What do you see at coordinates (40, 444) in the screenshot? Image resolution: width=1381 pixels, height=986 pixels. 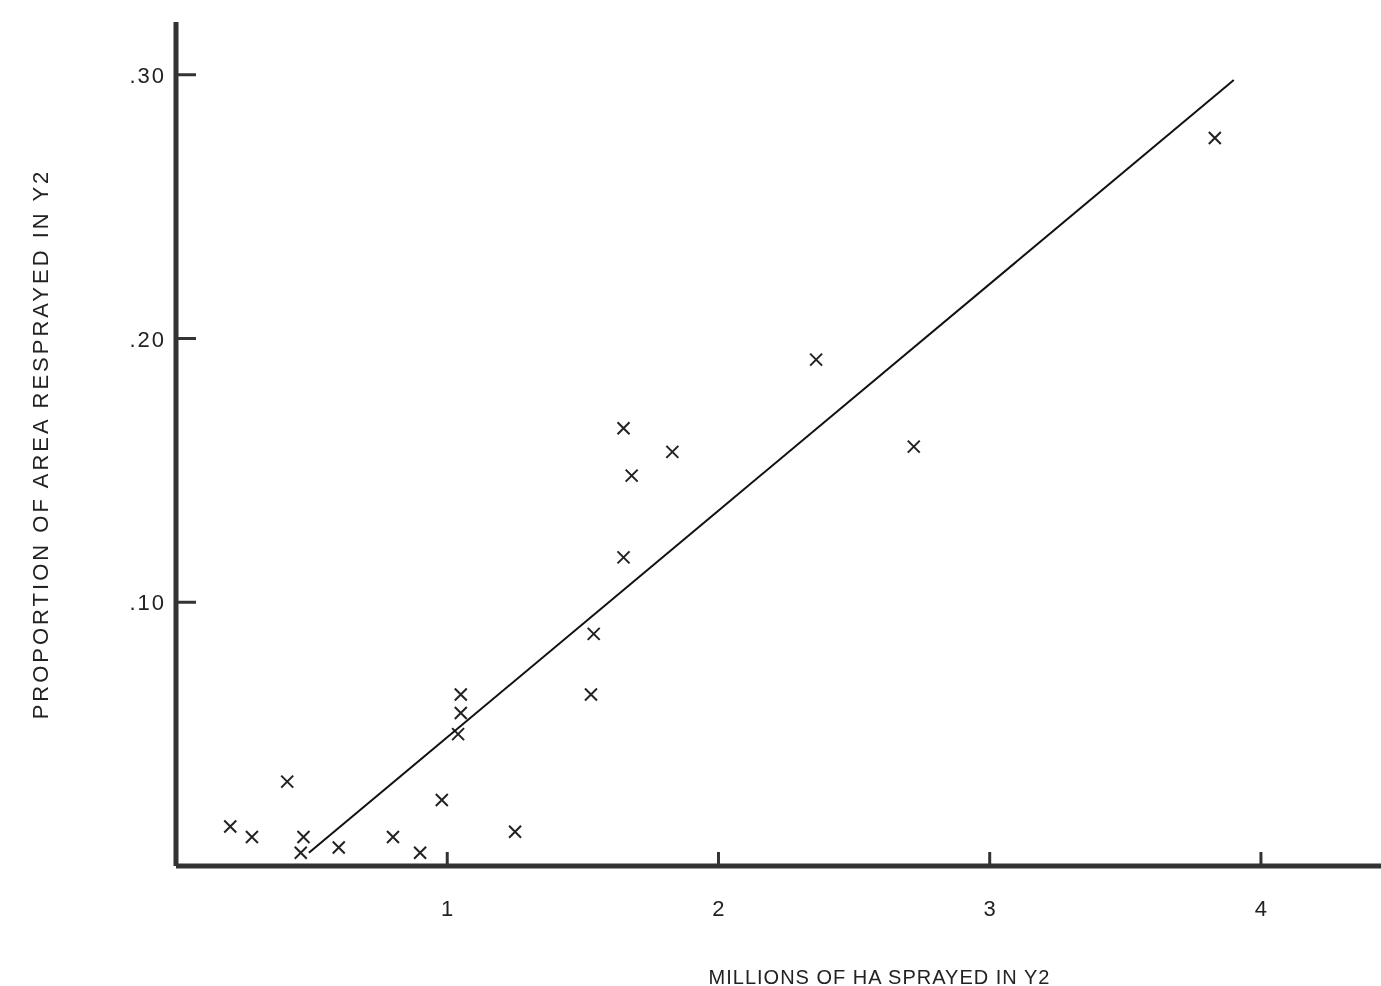 I see `y-axis-title: PROPORTION OF AREA RESPRAYED IN Y2` at bounding box center [40, 444].